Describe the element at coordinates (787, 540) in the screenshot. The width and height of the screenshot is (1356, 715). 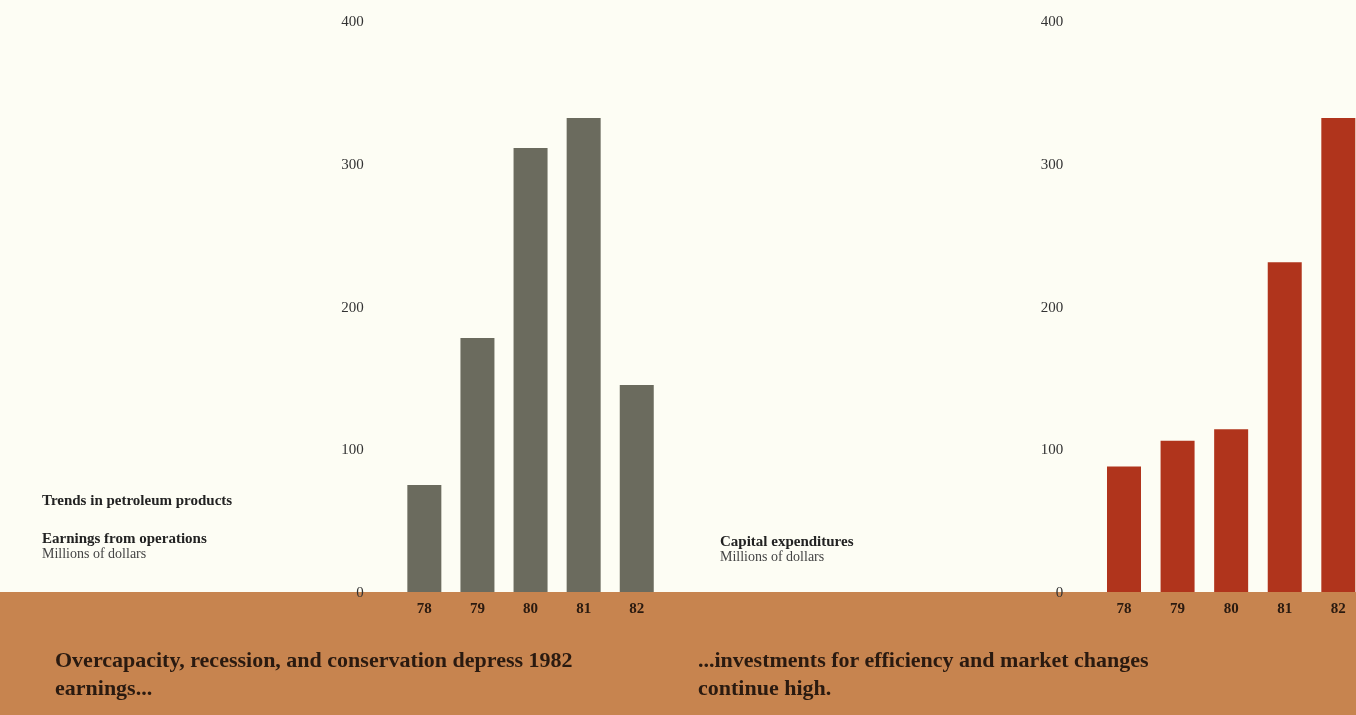
I see `text: Capital expenditures` at that location.